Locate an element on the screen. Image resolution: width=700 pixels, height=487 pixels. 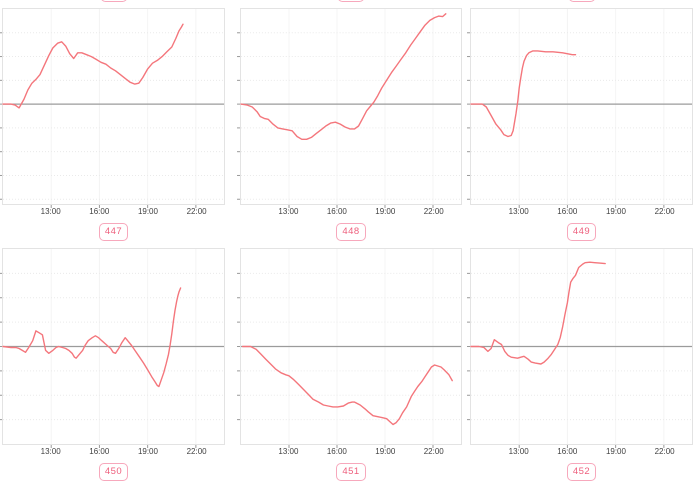
chart-id-pill-row: 447 is located at coordinates (113, 231).